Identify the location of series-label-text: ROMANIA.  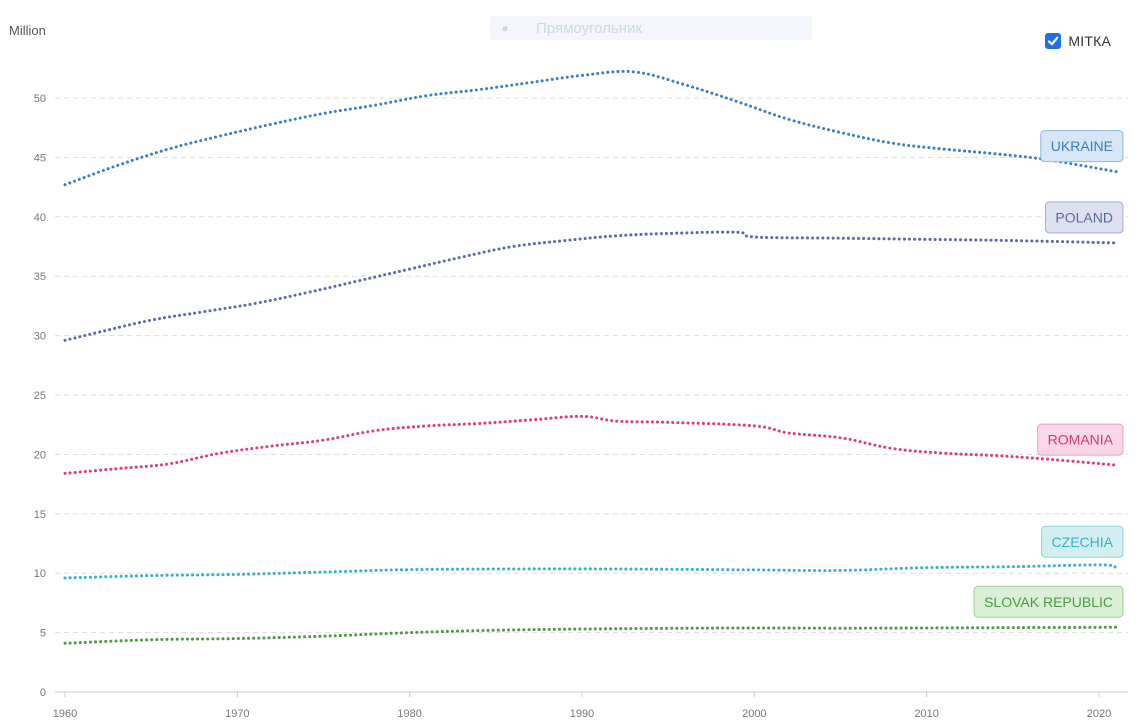
(1081, 440).